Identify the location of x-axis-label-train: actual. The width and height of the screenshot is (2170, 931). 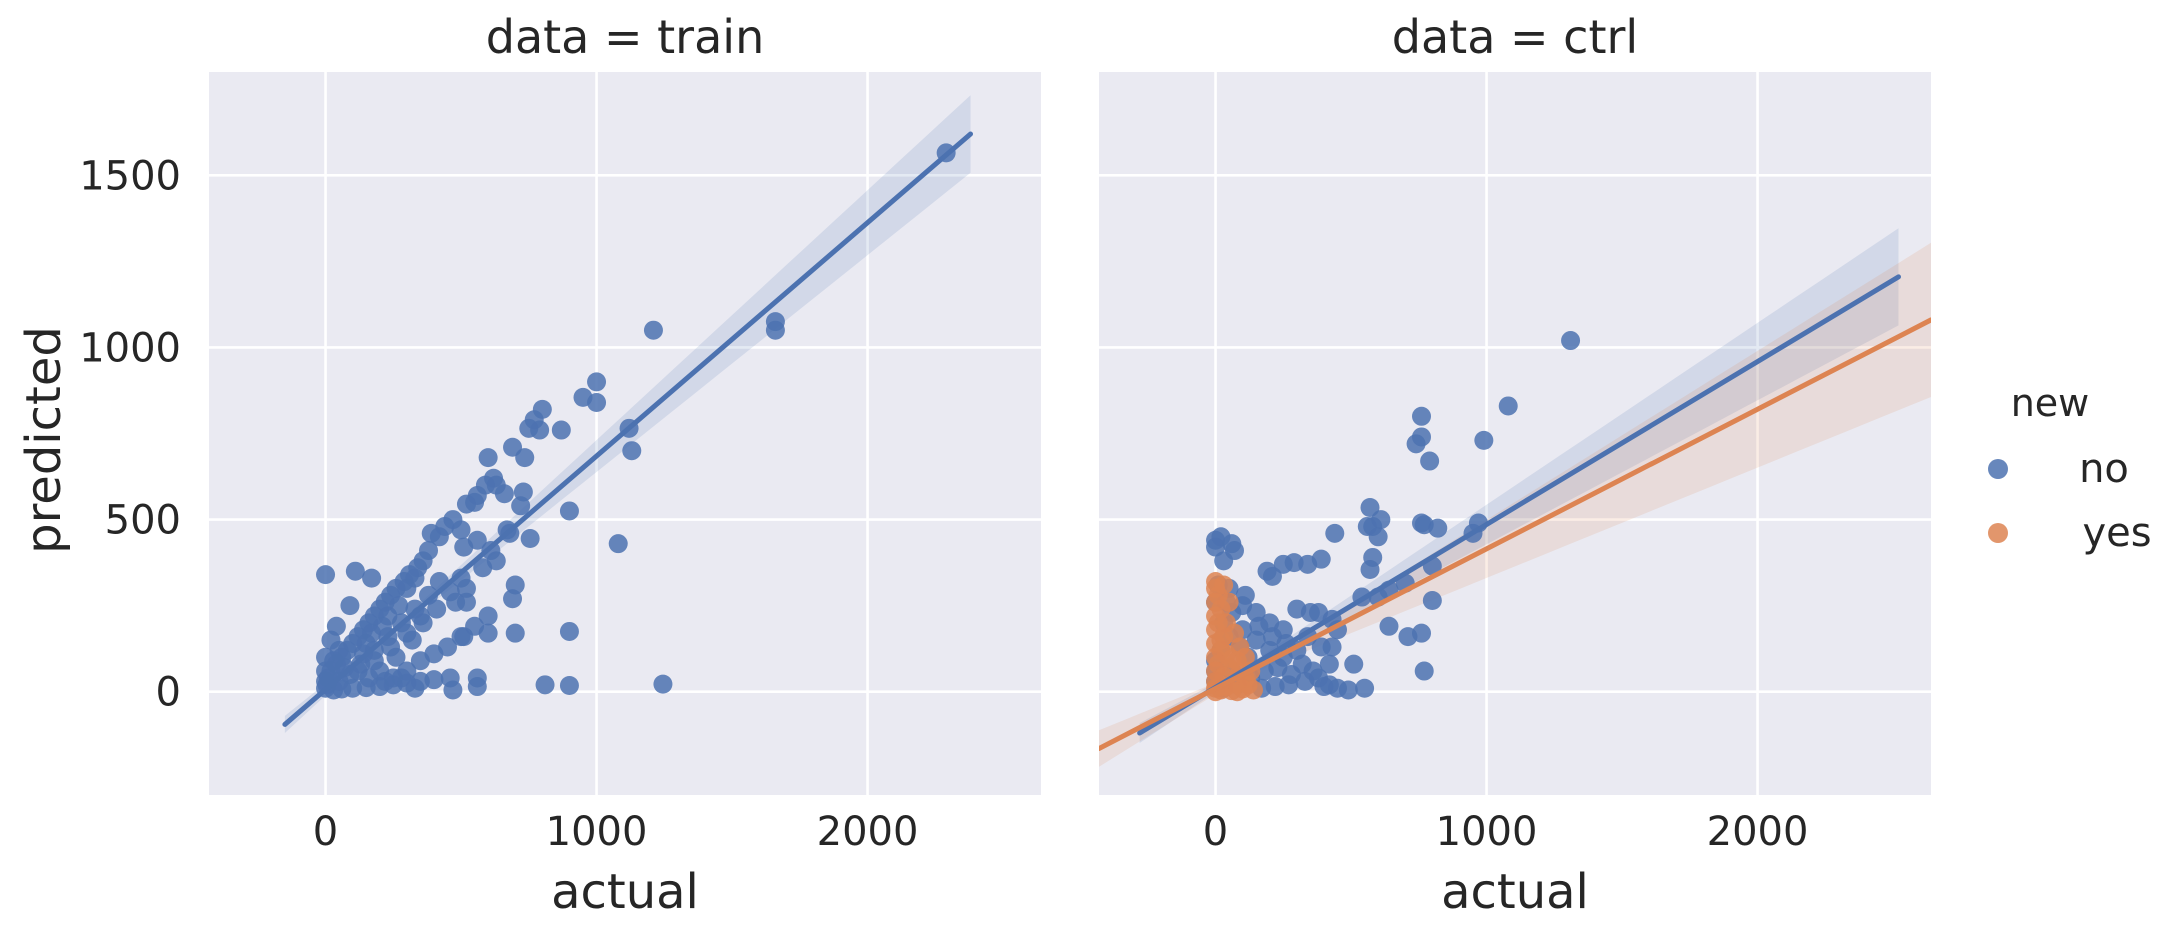
(625, 892).